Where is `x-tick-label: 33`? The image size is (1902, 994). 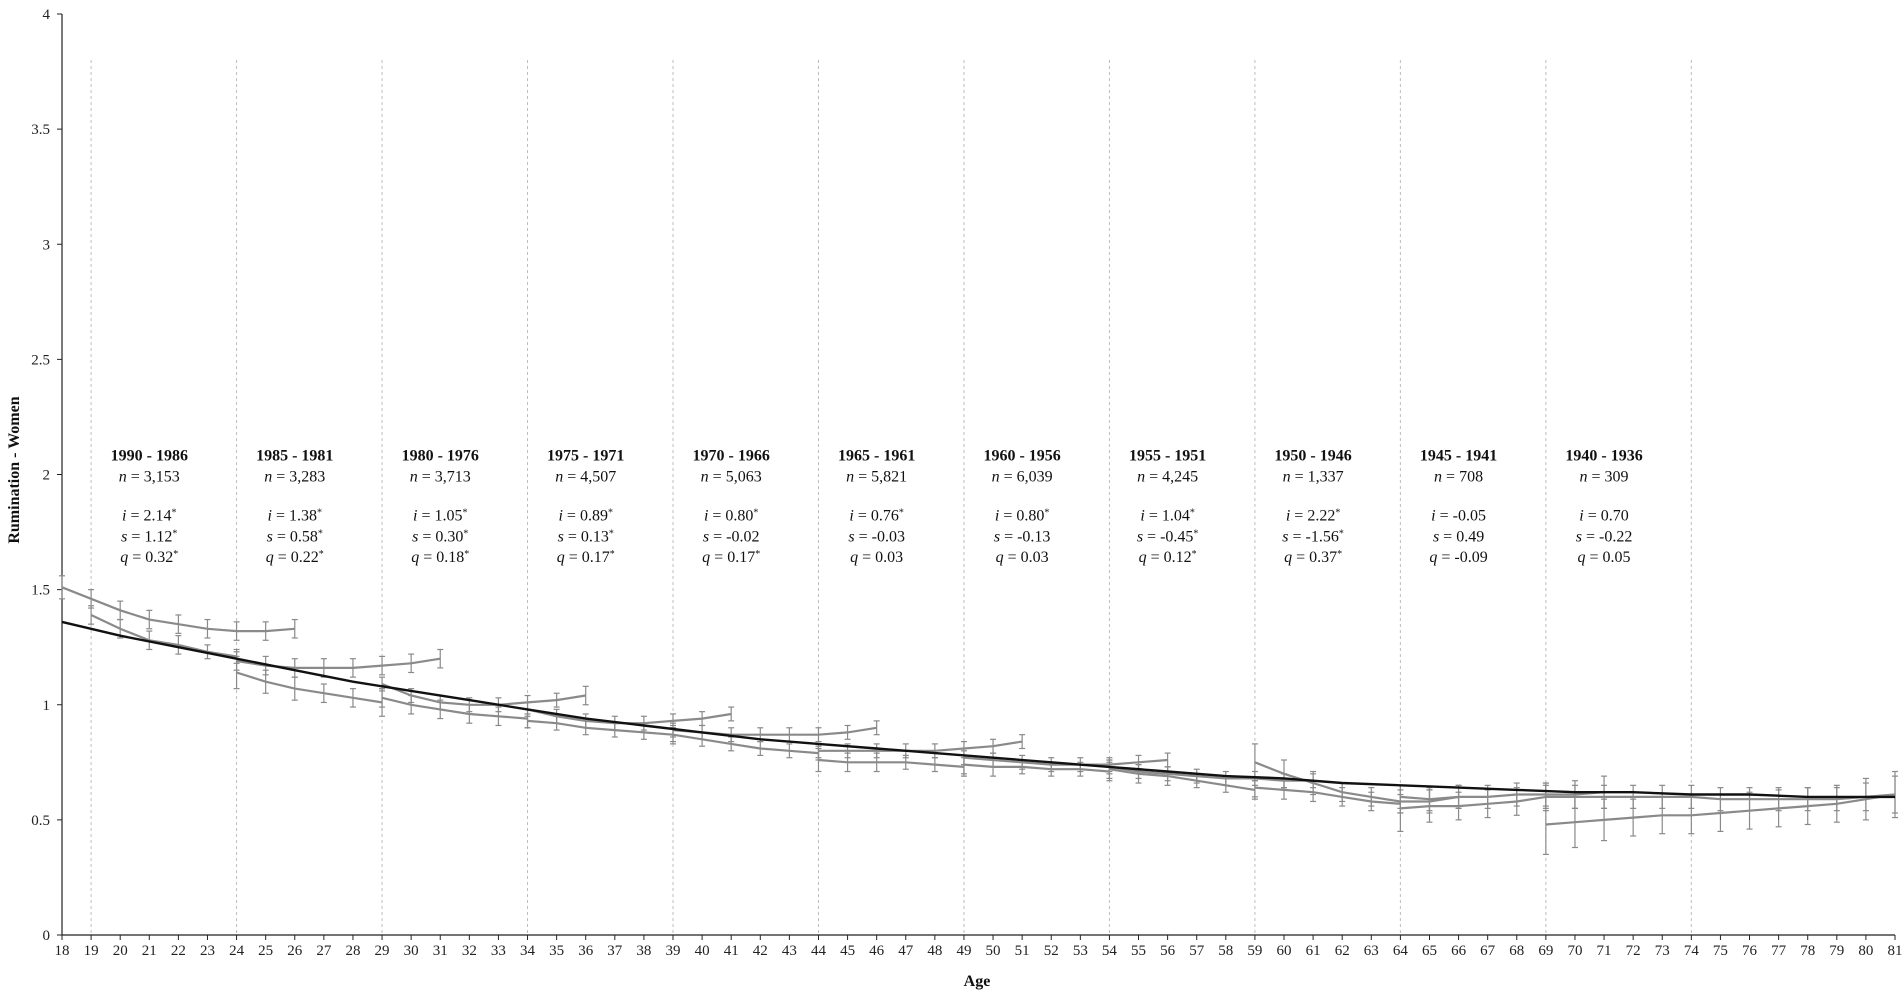 x-tick-label: 33 is located at coordinates (498, 951).